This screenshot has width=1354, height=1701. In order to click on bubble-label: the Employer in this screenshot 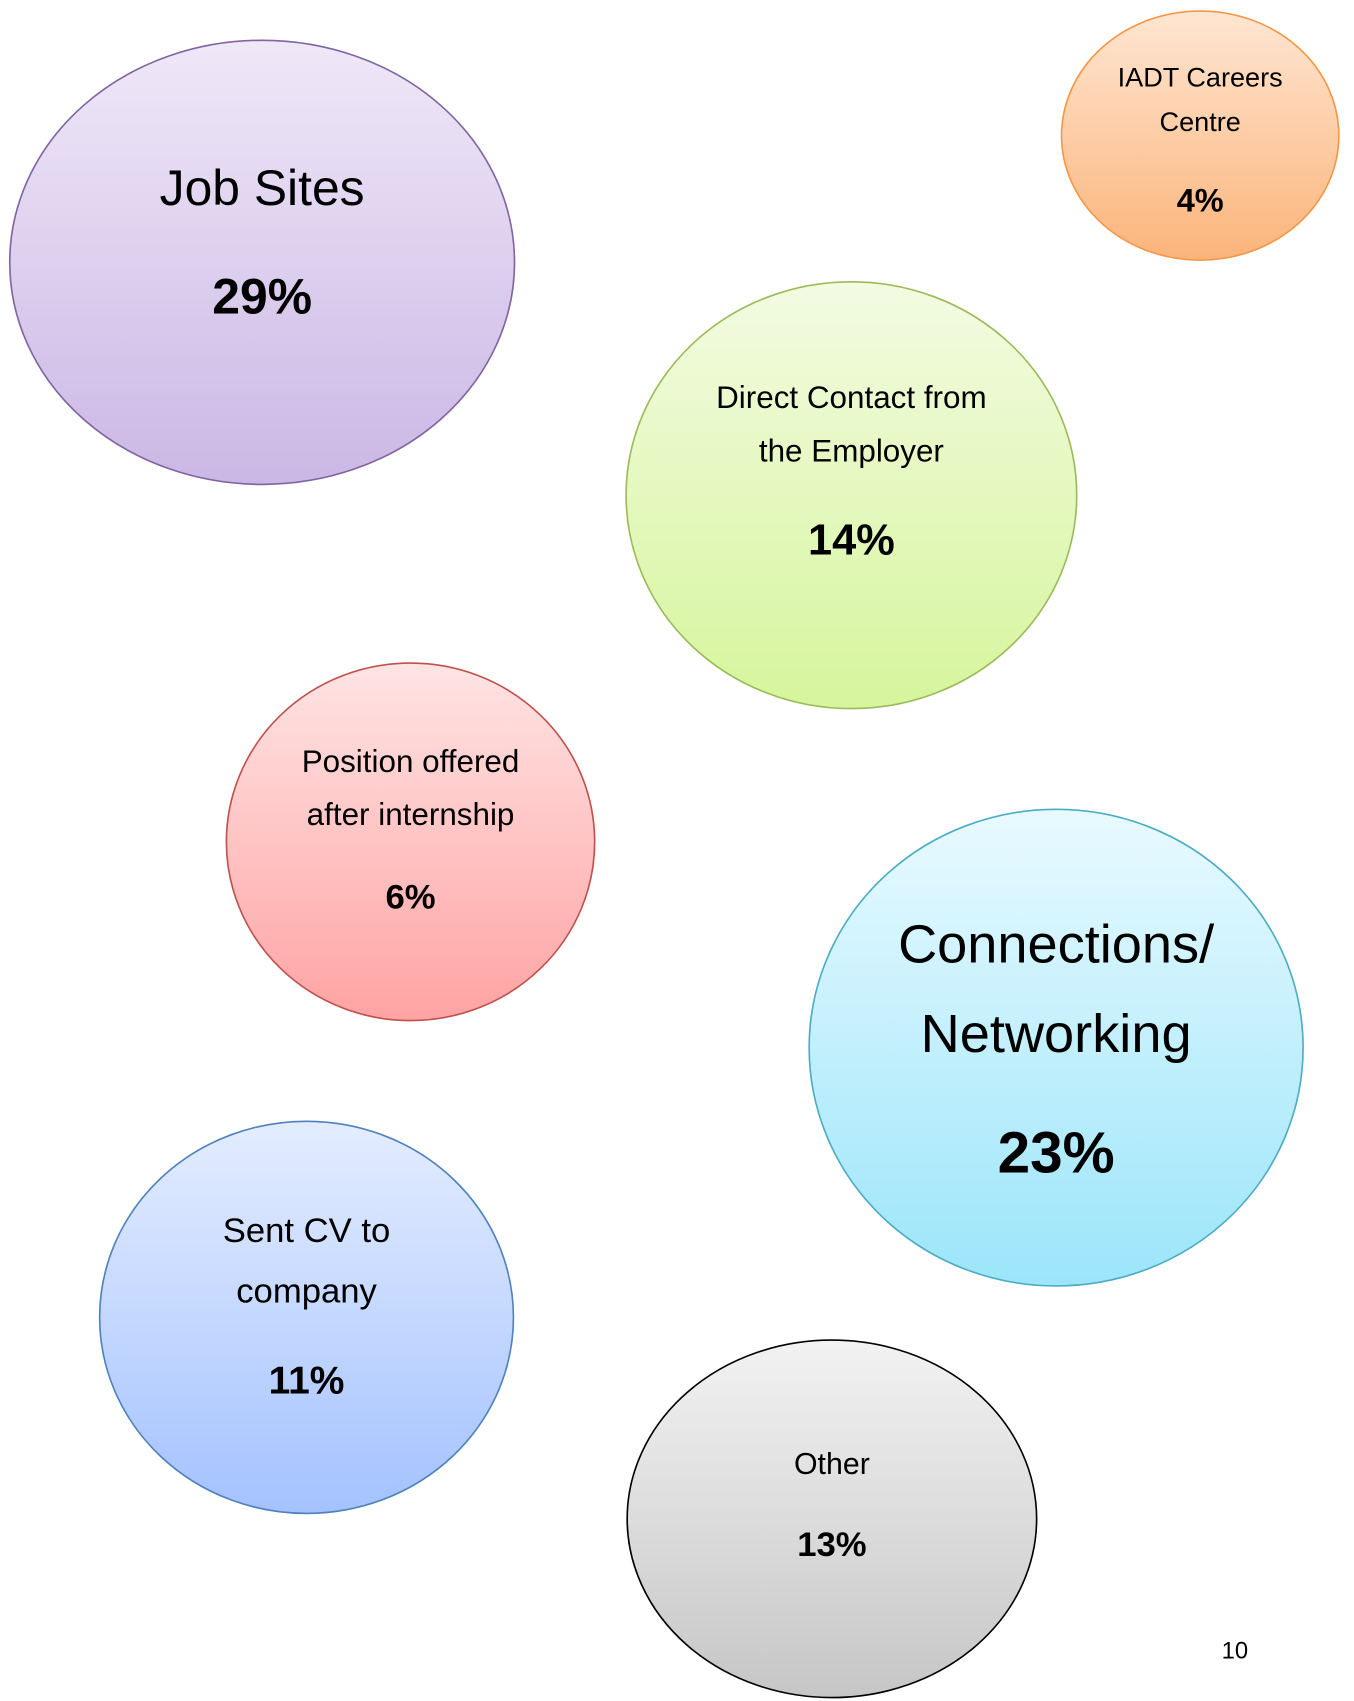, I will do `click(851, 450)`.